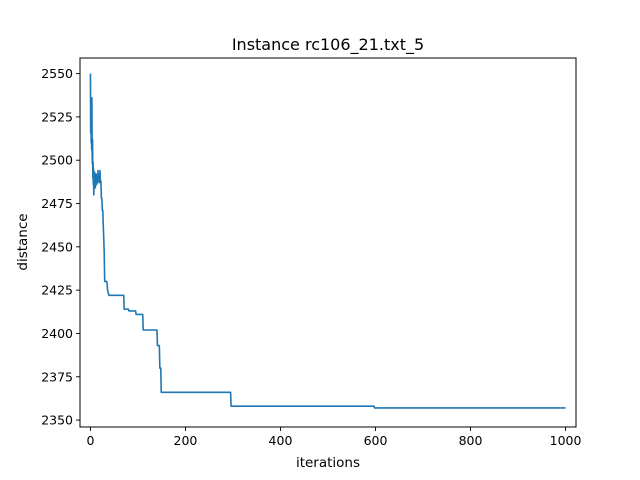 Image resolution: width=640 pixels, height=480 pixels. Describe the element at coordinates (281, 440) in the screenshot. I see `x-tick-label: 400` at that location.